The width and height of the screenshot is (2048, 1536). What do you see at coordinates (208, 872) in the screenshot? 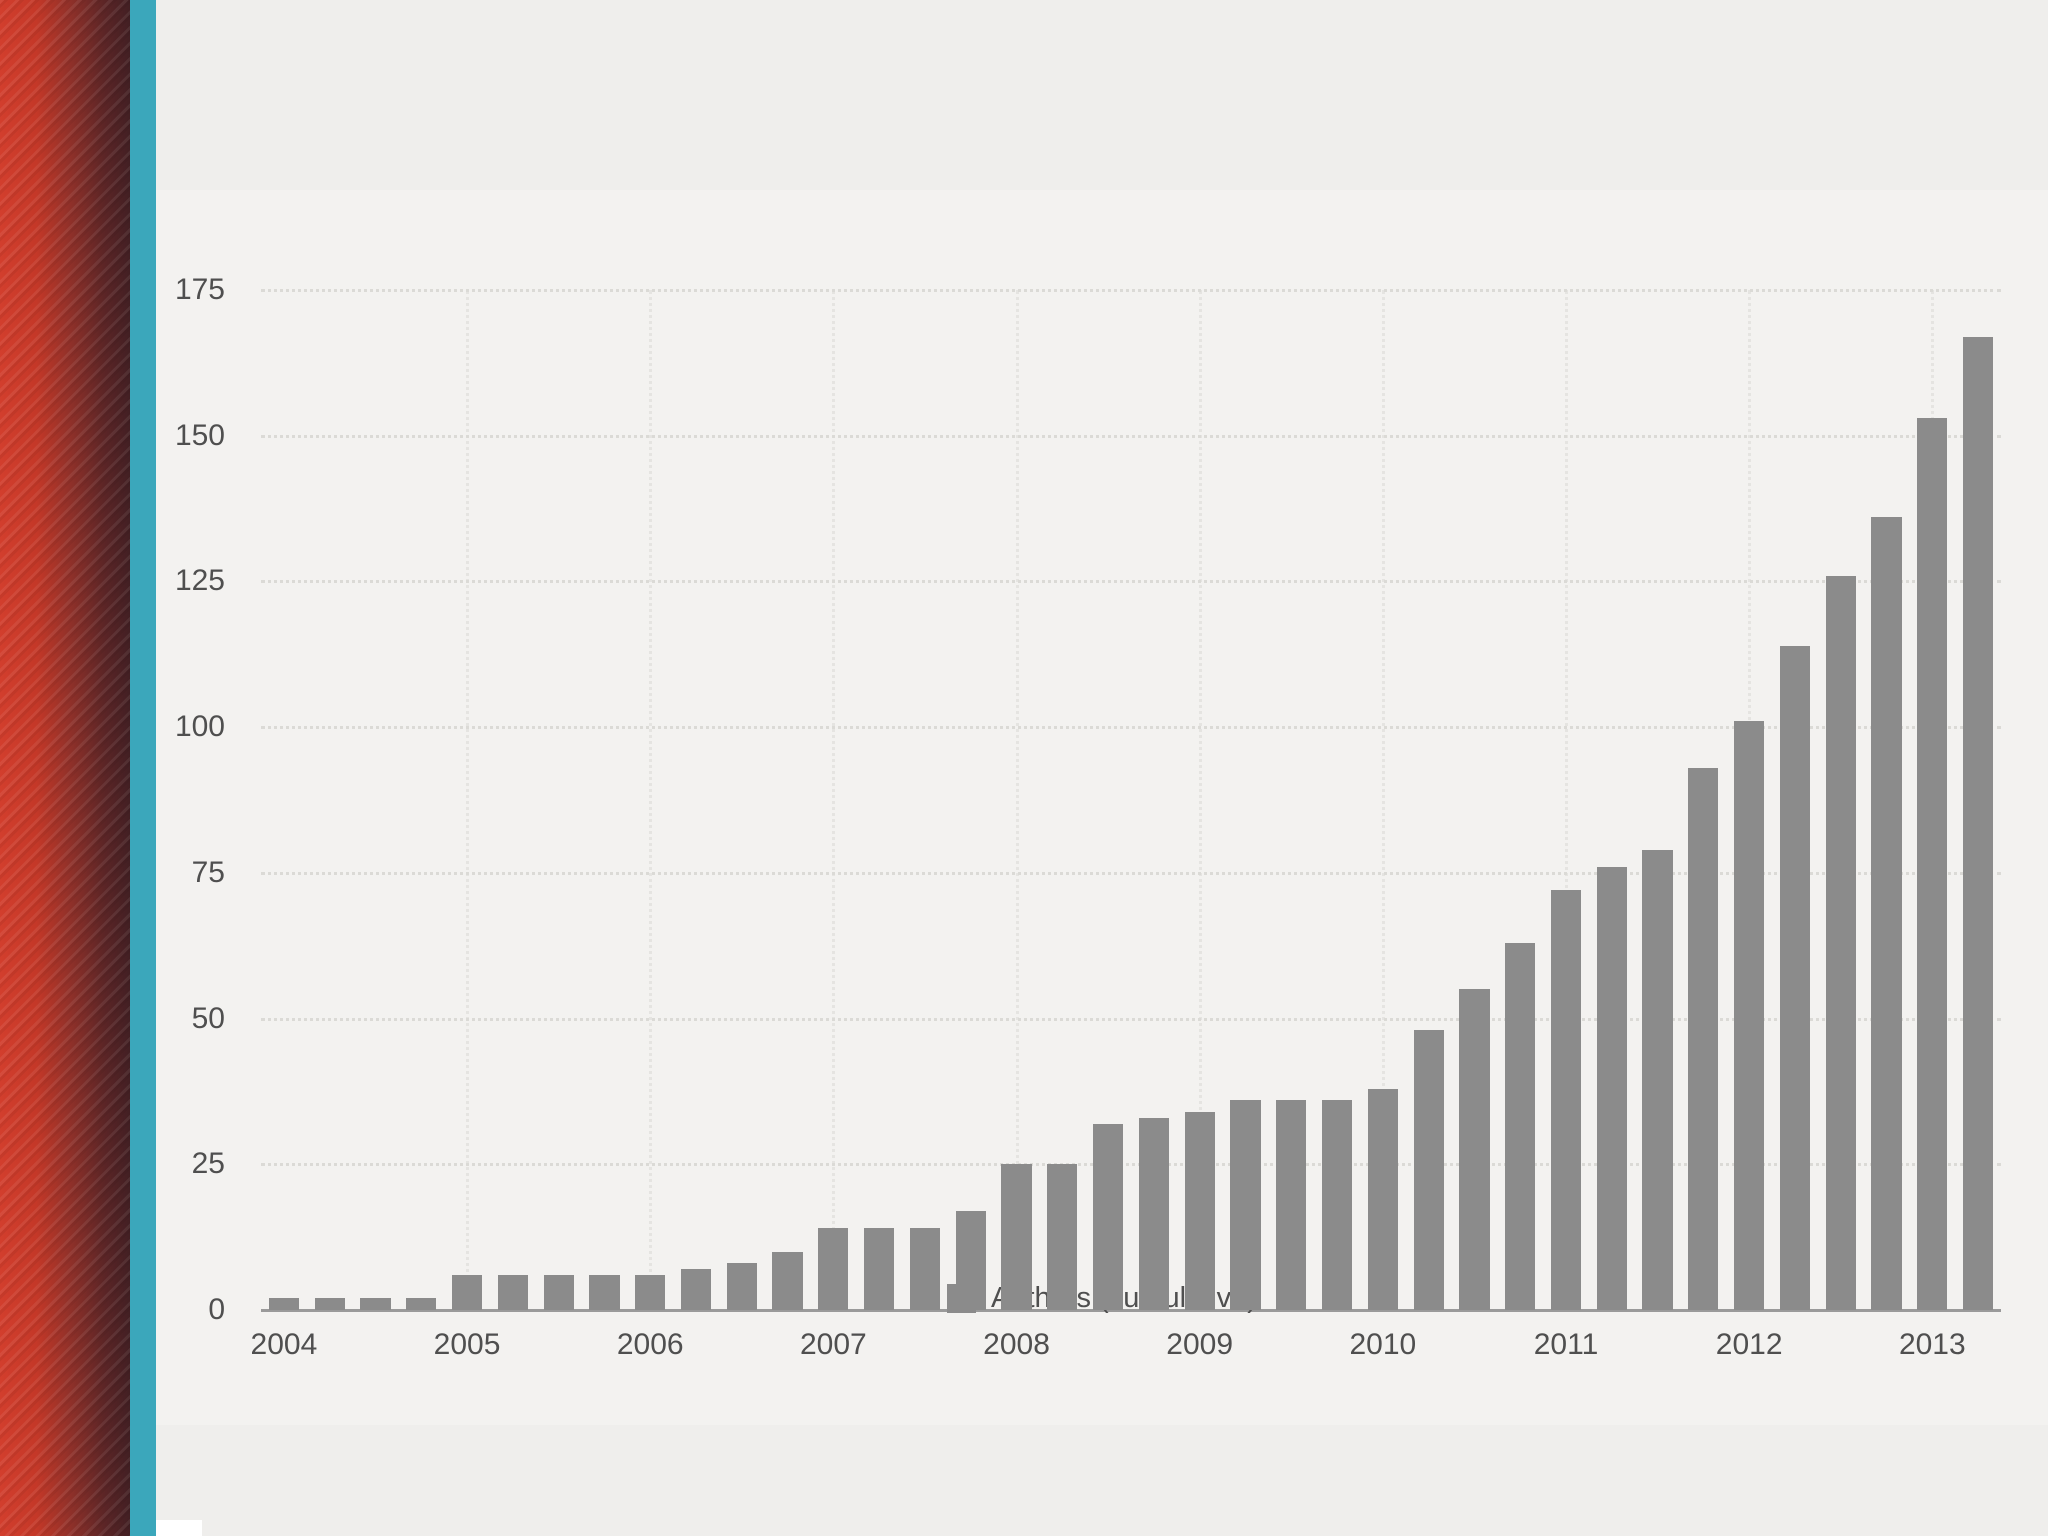
I see `y-axis-tick-label: 75` at bounding box center [208, 872].